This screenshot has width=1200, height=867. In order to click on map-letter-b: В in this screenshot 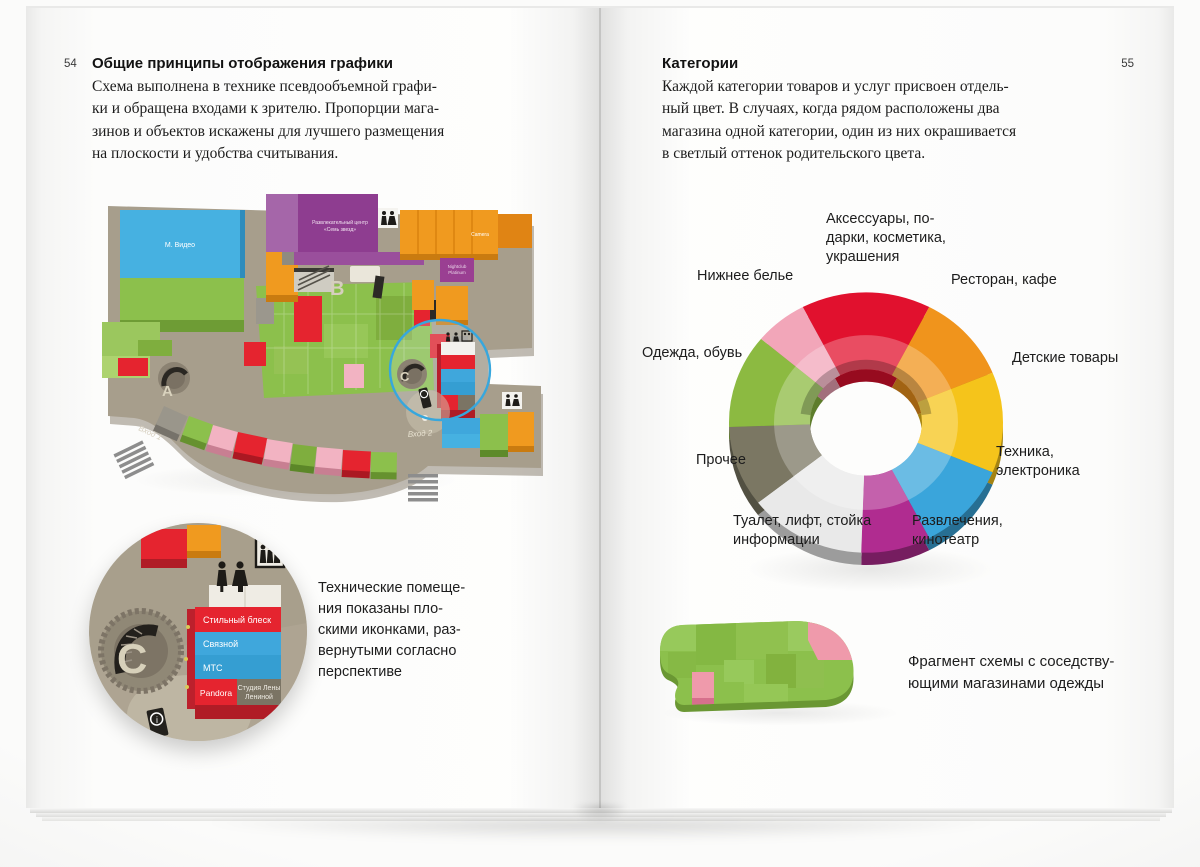, I will do `click(337, 289)`.